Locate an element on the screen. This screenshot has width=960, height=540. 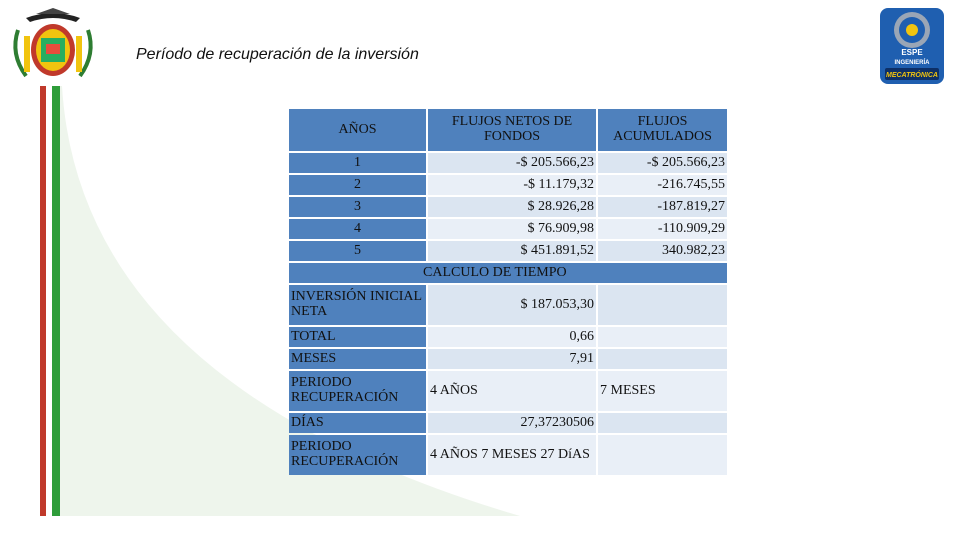
calc-title-row: CALCULO DE TIEMPO is located at coordinates (508, 273).